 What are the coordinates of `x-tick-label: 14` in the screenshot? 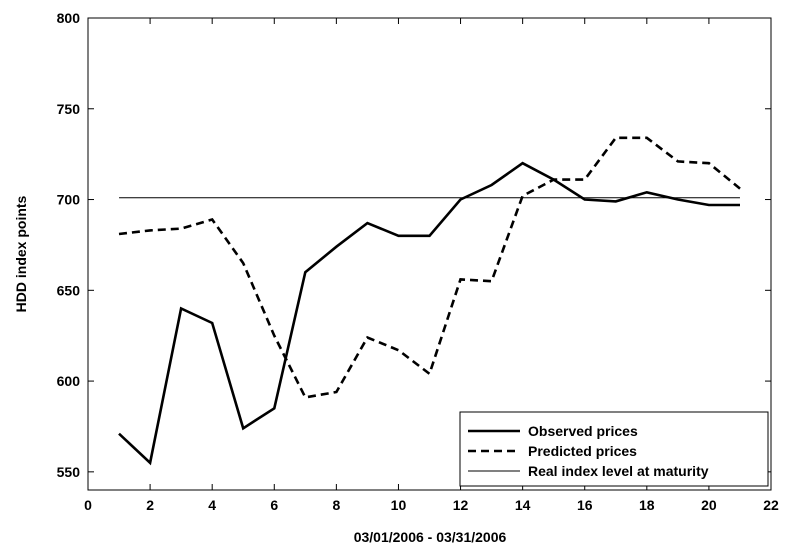 It's located at (523, 505).